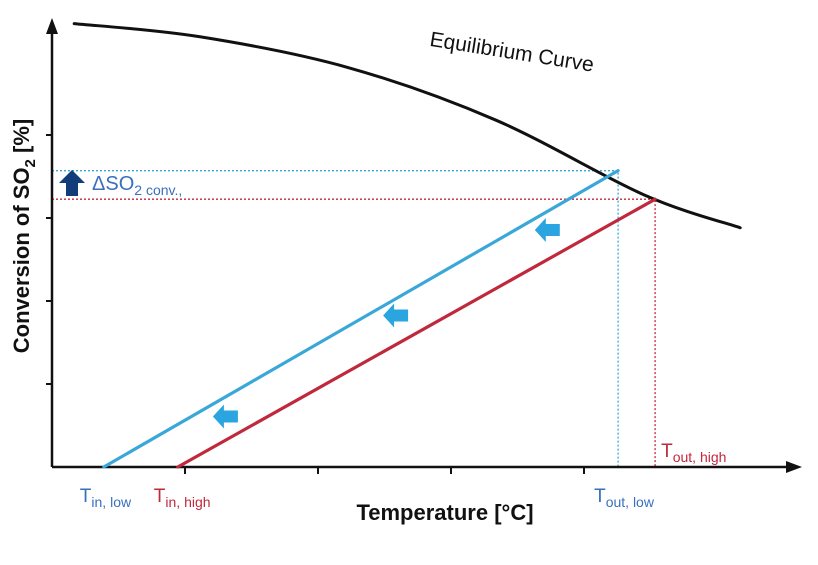 The width and height of the screenshot is (818, 565). I want to click on y-axis-title: Conversion of SO2 [%], so click(24, 236).